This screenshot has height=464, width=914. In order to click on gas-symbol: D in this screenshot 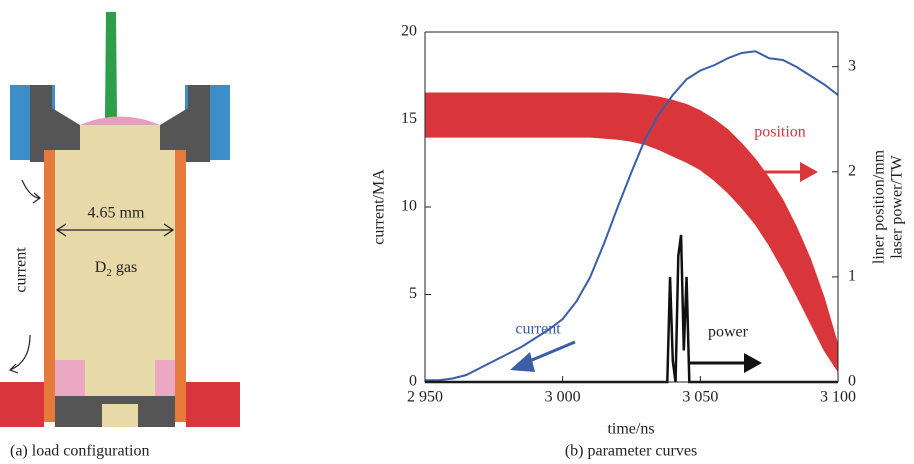, I will do `click(101, 267)`.